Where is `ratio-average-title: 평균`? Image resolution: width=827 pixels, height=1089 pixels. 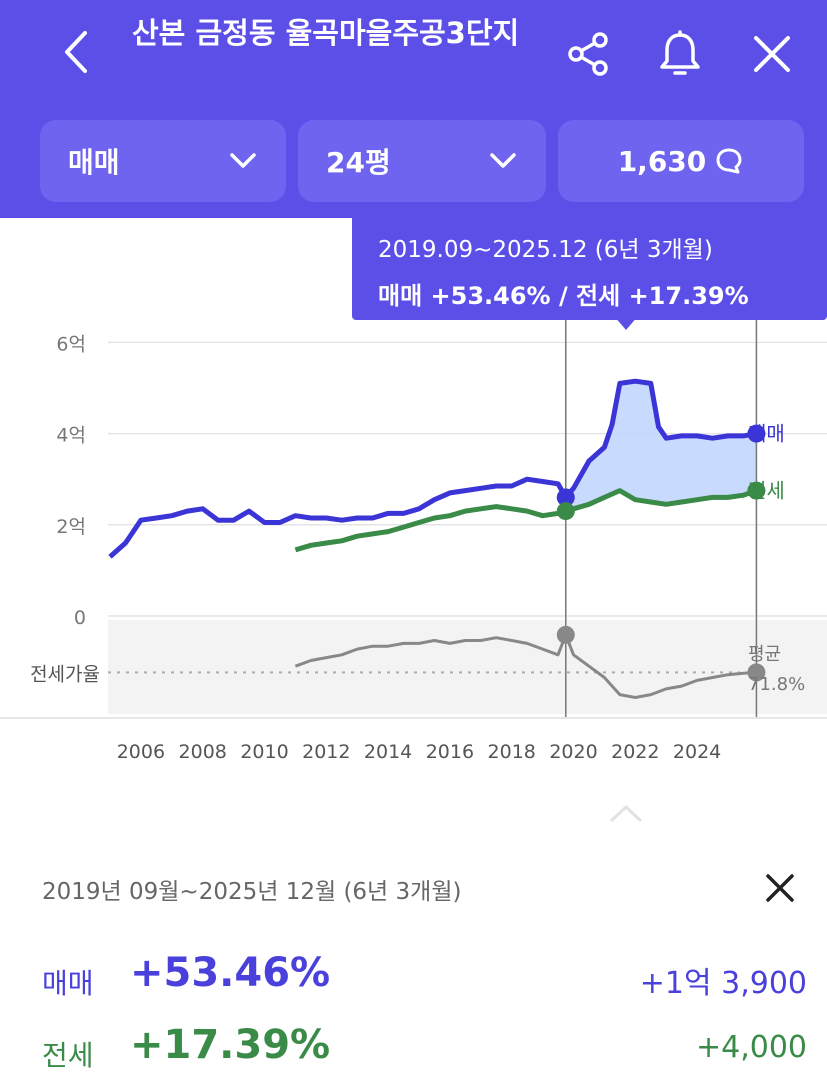 ratio-average-title: 평균 is located at coordinates (764, 654).